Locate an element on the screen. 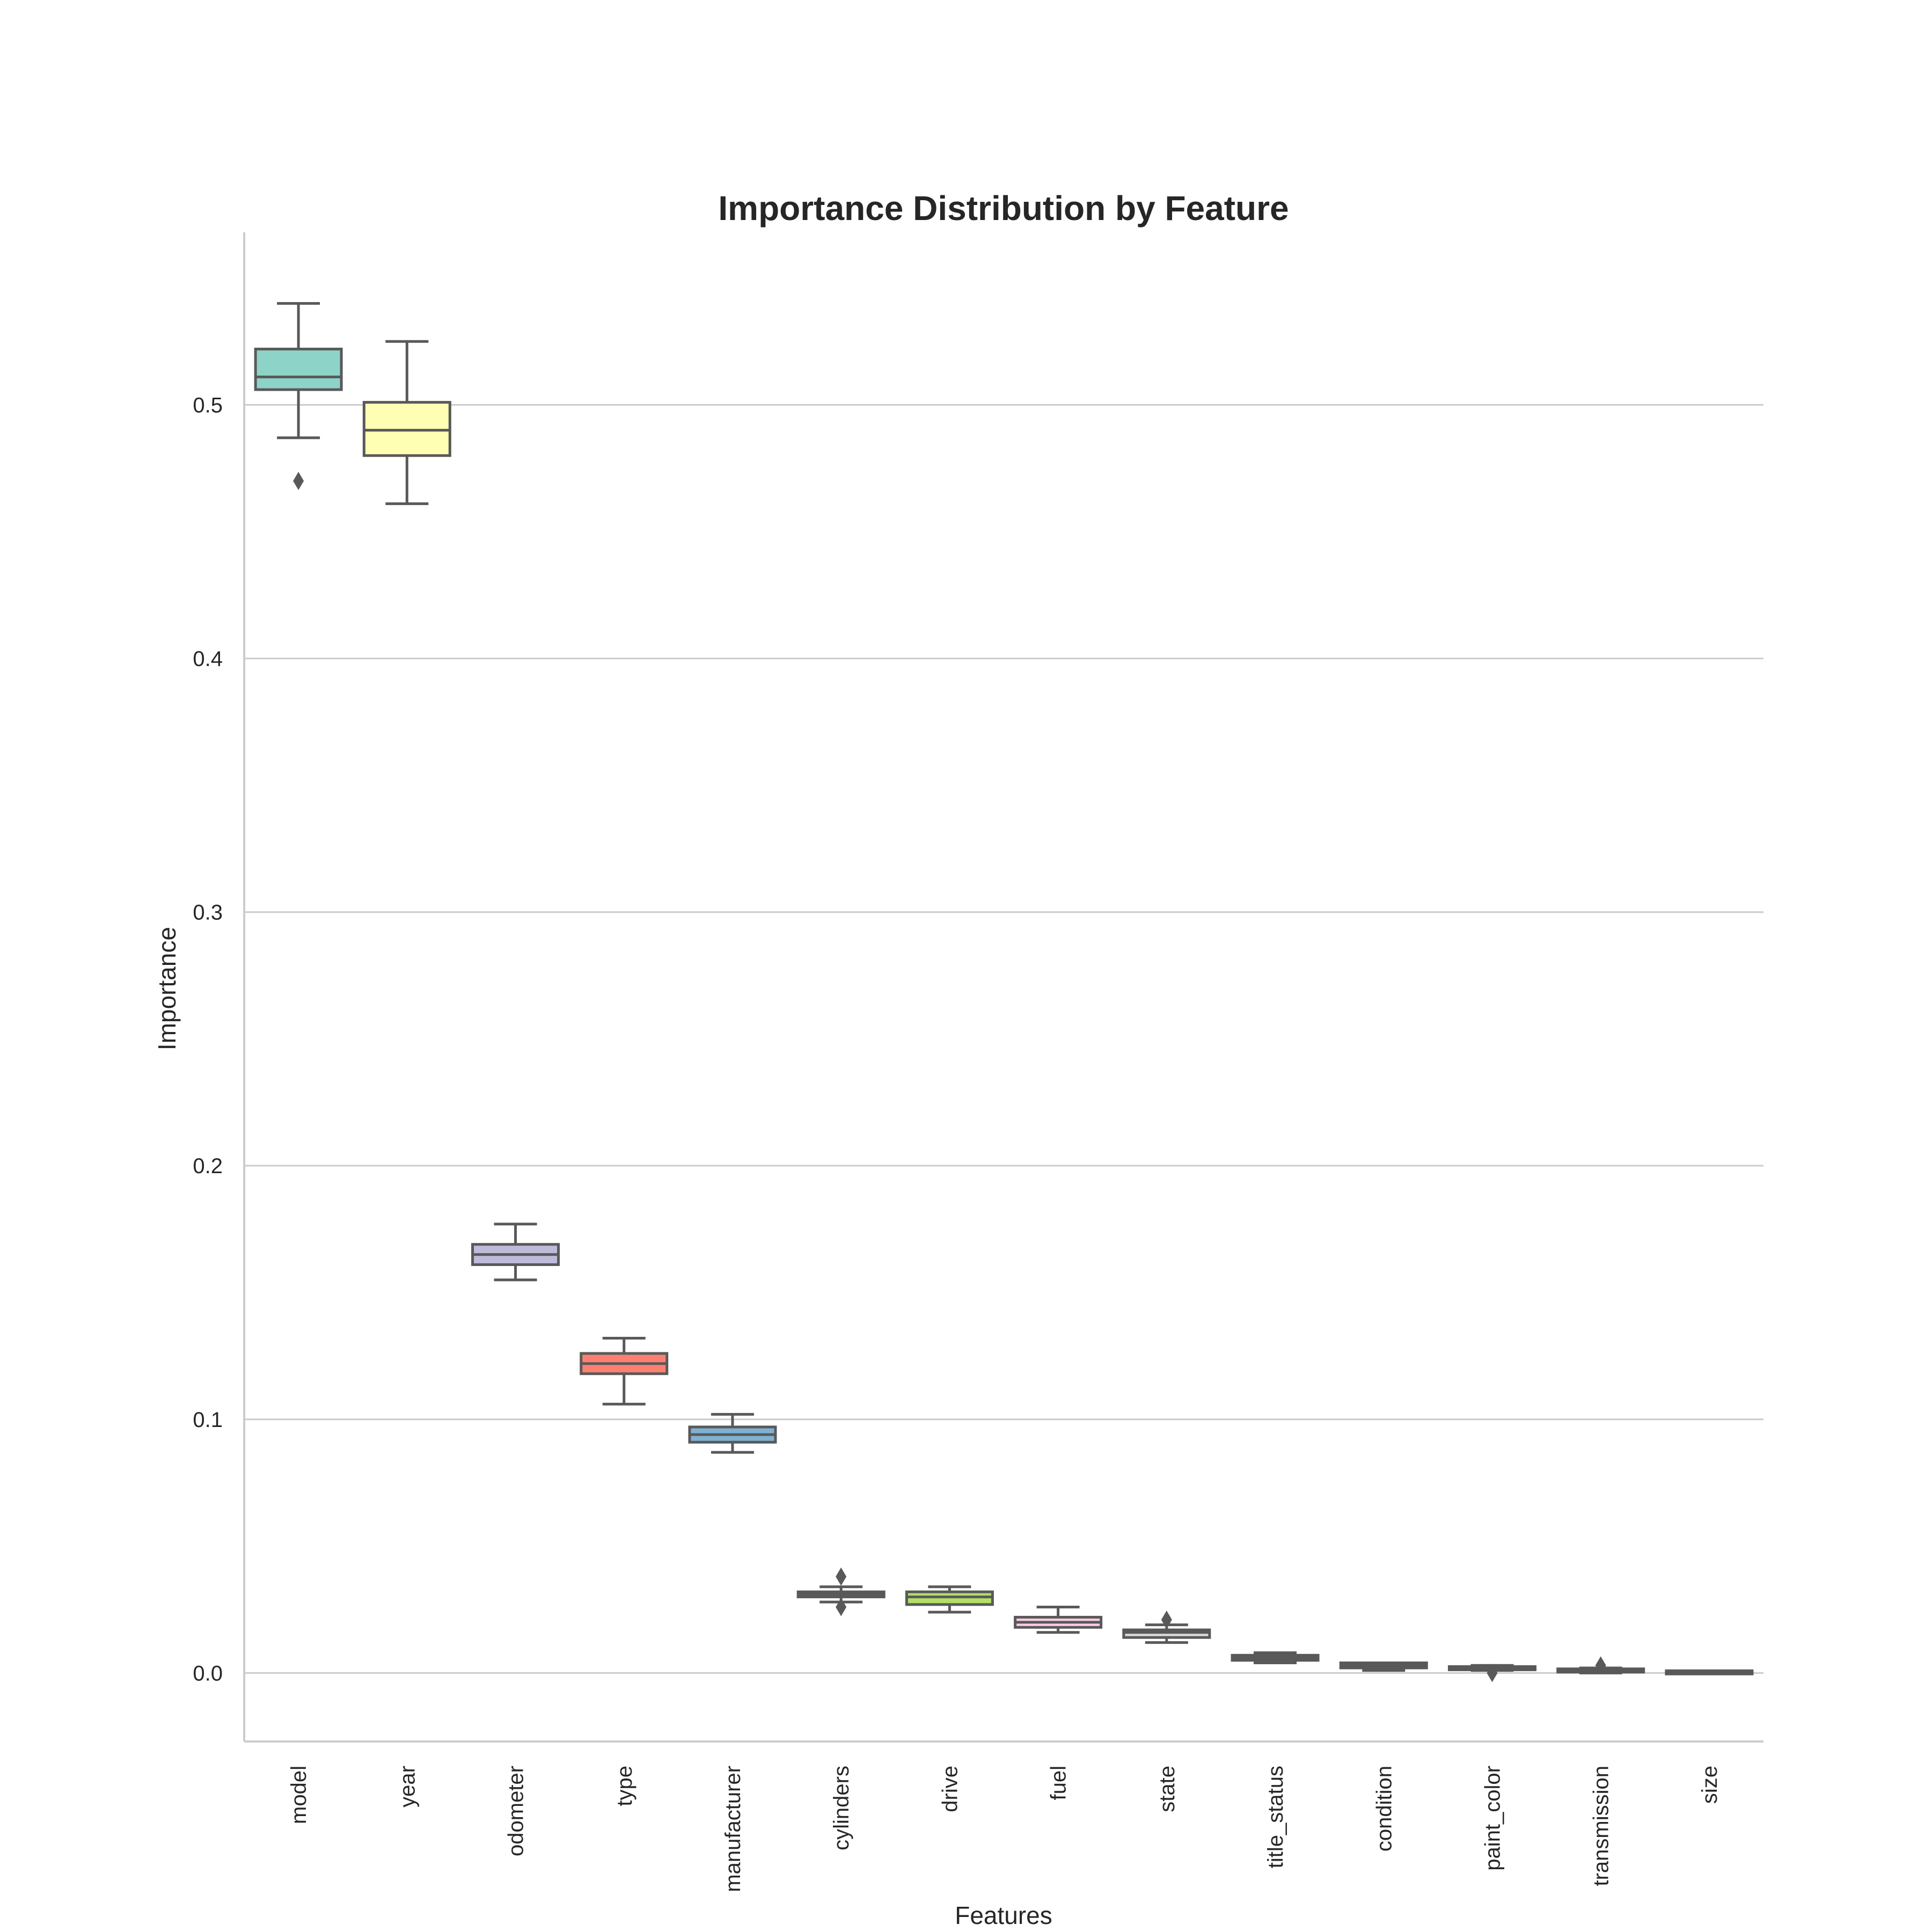 This screenshot has width=1932, height=1932. iqr-box is located at coordinates (298, 369).